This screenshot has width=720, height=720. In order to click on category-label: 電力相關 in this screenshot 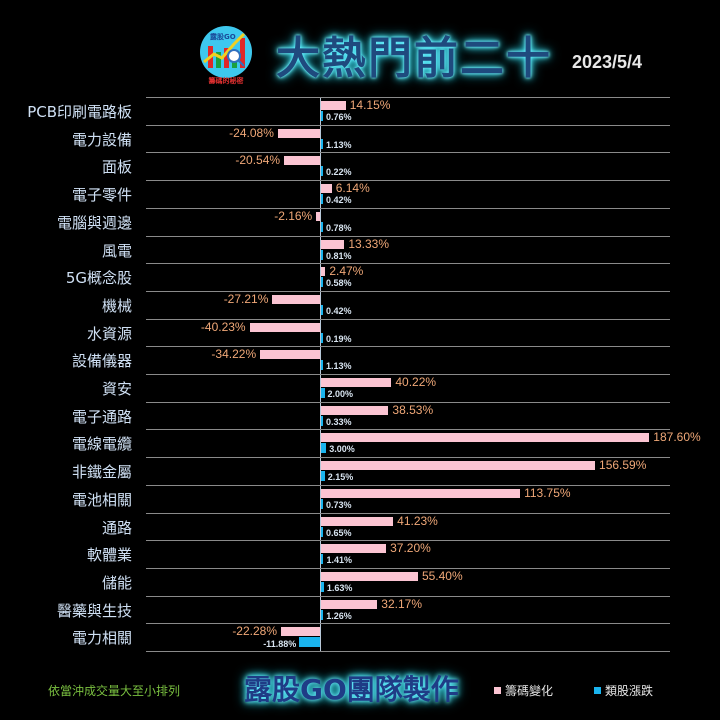, I will do `click(101, 638)`.